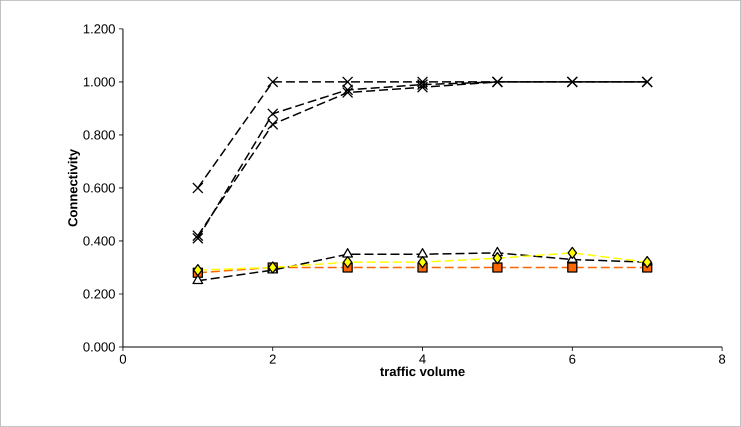  What do you see at coordinates (74, 187) in the screenshot?
I see `y-axis-title: Connectivity` at bounding box center [74, 187].